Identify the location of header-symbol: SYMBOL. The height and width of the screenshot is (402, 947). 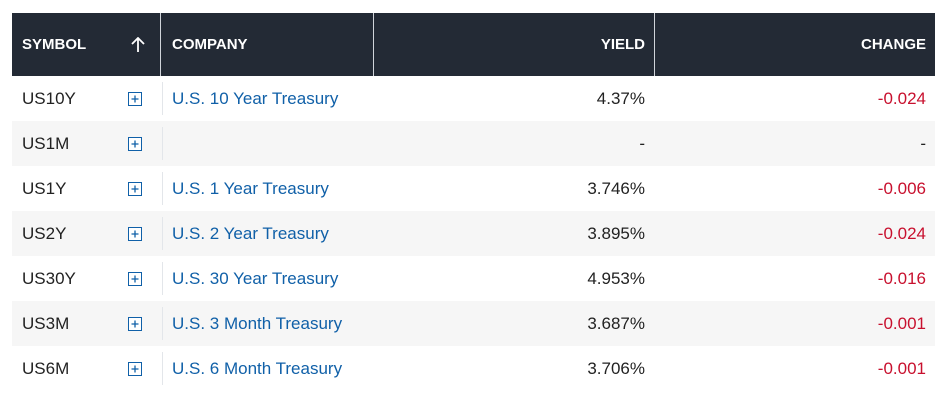
(54, 44).